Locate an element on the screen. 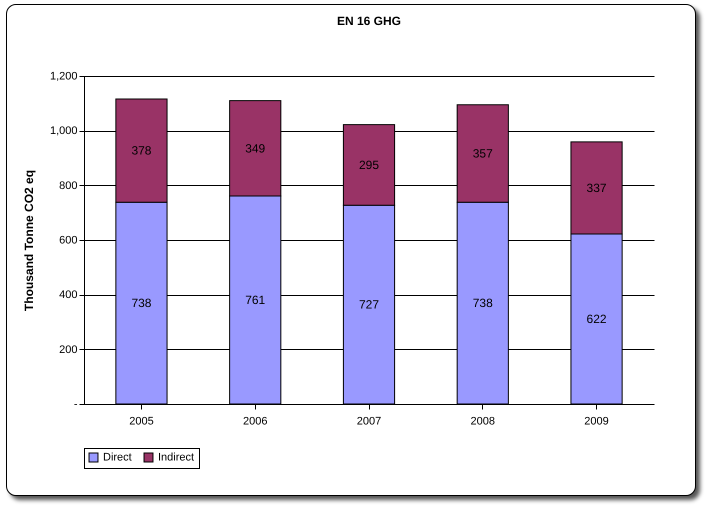 This screenshot has height=508, width=709. data-label: 761 is located at coordinates (255, 299).